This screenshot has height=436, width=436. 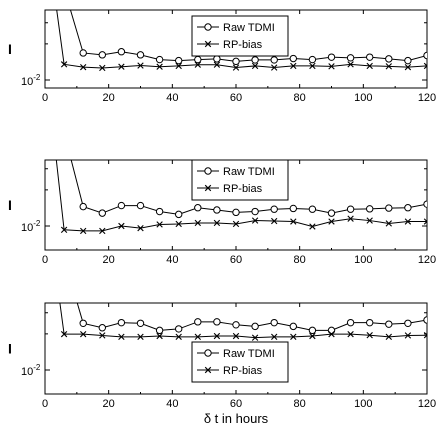 I want to click on y-tick-label: 10-2, so click(x=31, y=226).